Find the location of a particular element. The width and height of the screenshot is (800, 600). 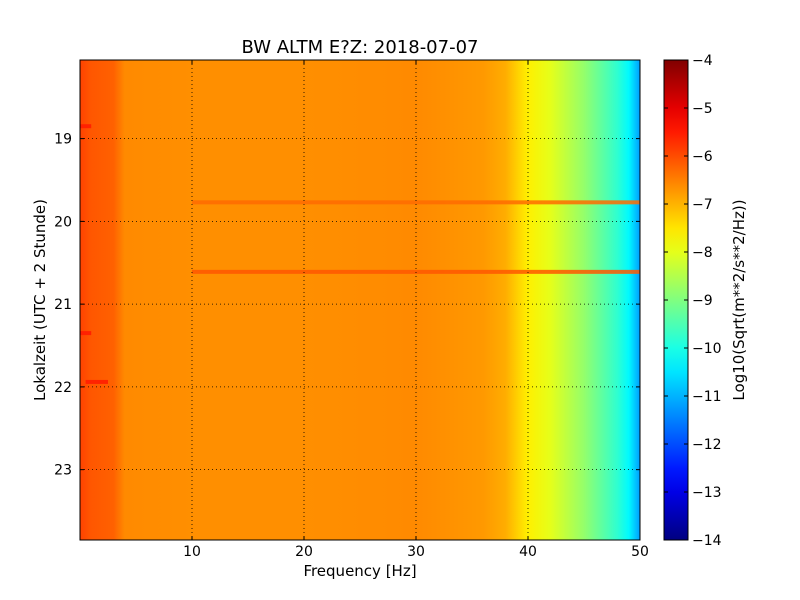

colorbar: −4 −5 −6 −7 −8 −9 −10 −11 −12 −13 −14 is located at coordinates (692, 301).